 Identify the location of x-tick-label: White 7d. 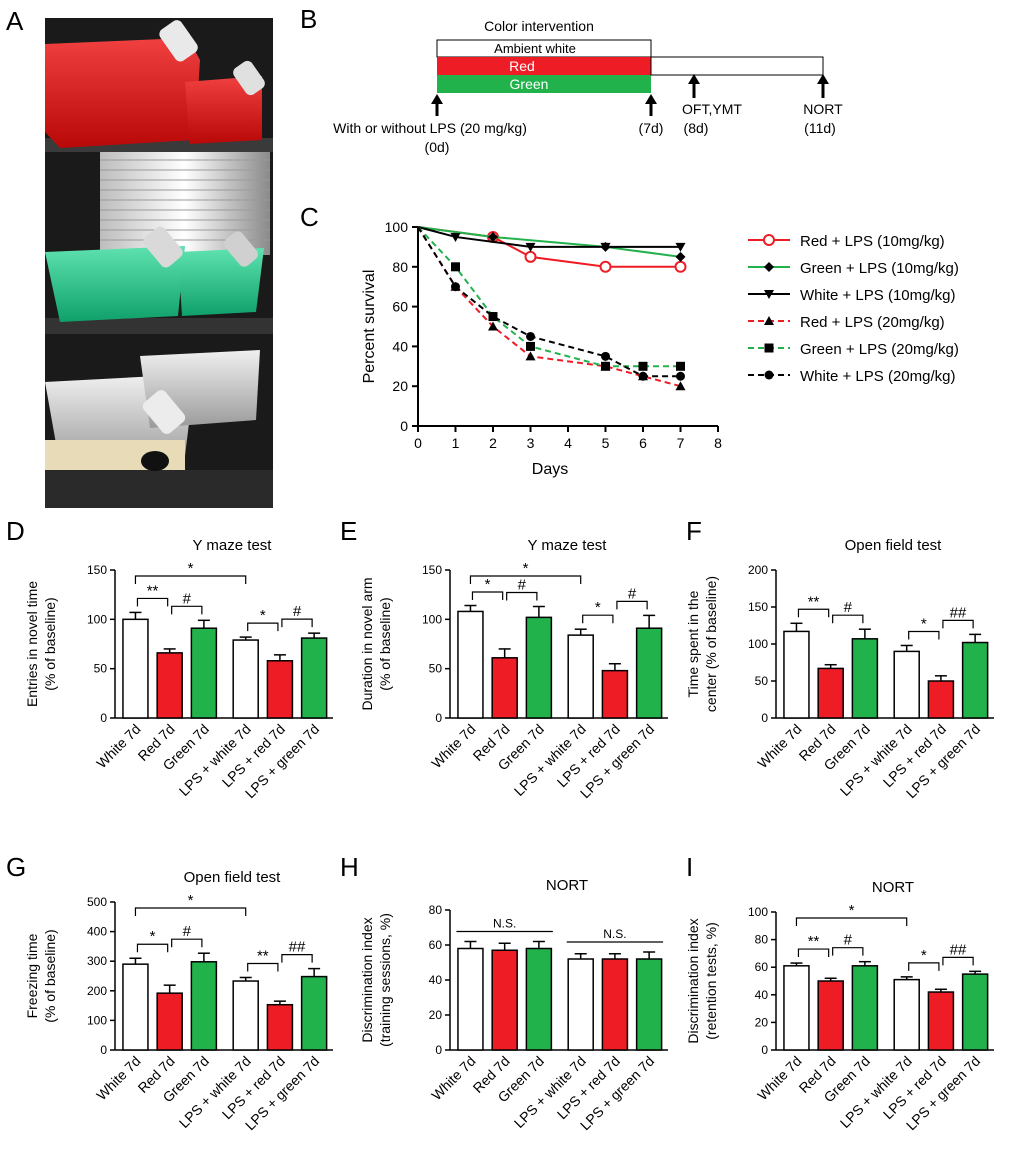
(779, 1078).